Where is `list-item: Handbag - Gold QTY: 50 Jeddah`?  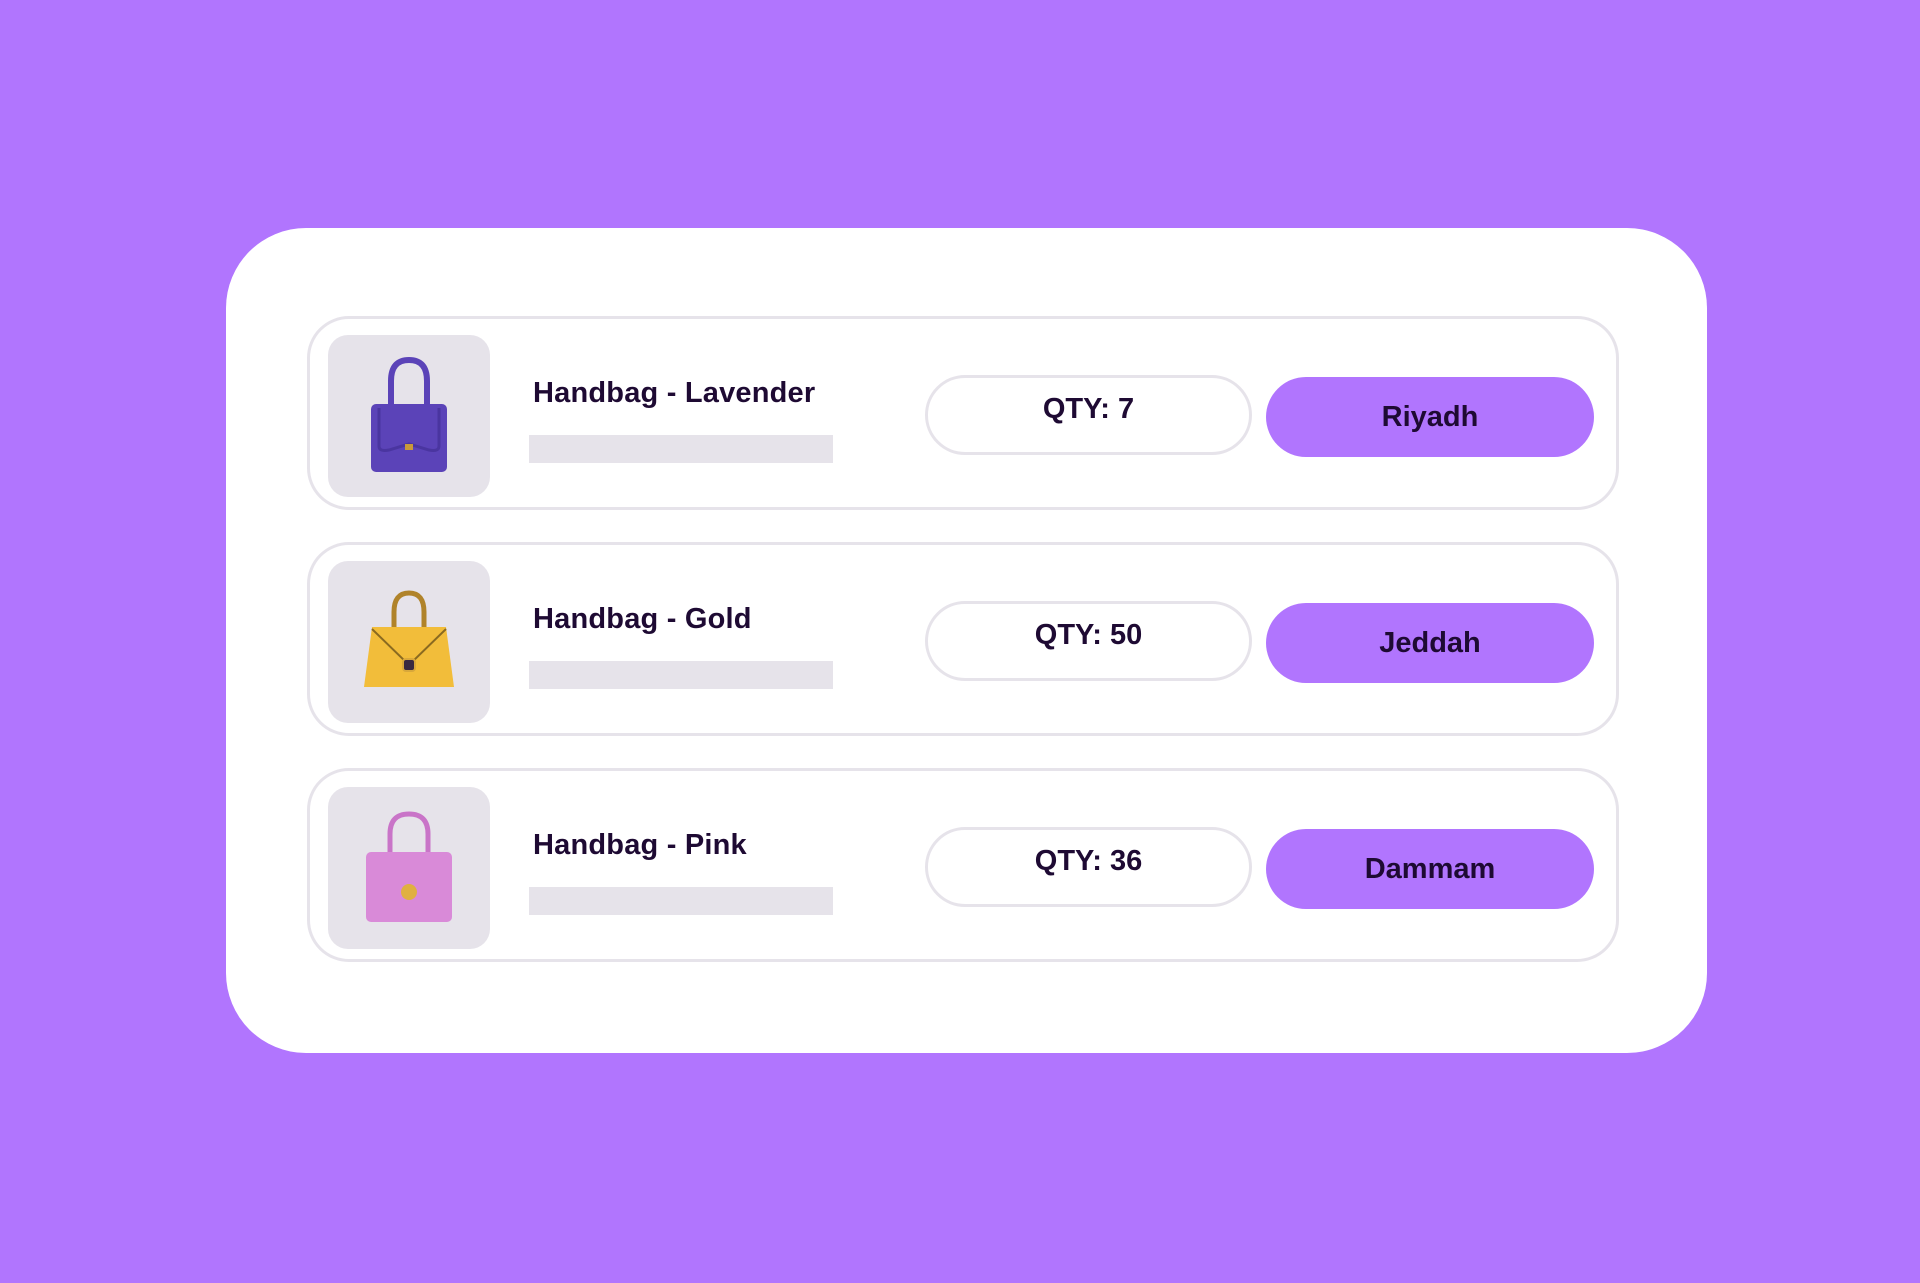 list-item: Handbag - Gold QTY: 50 Jeddah is located at coordinates (963, 639).